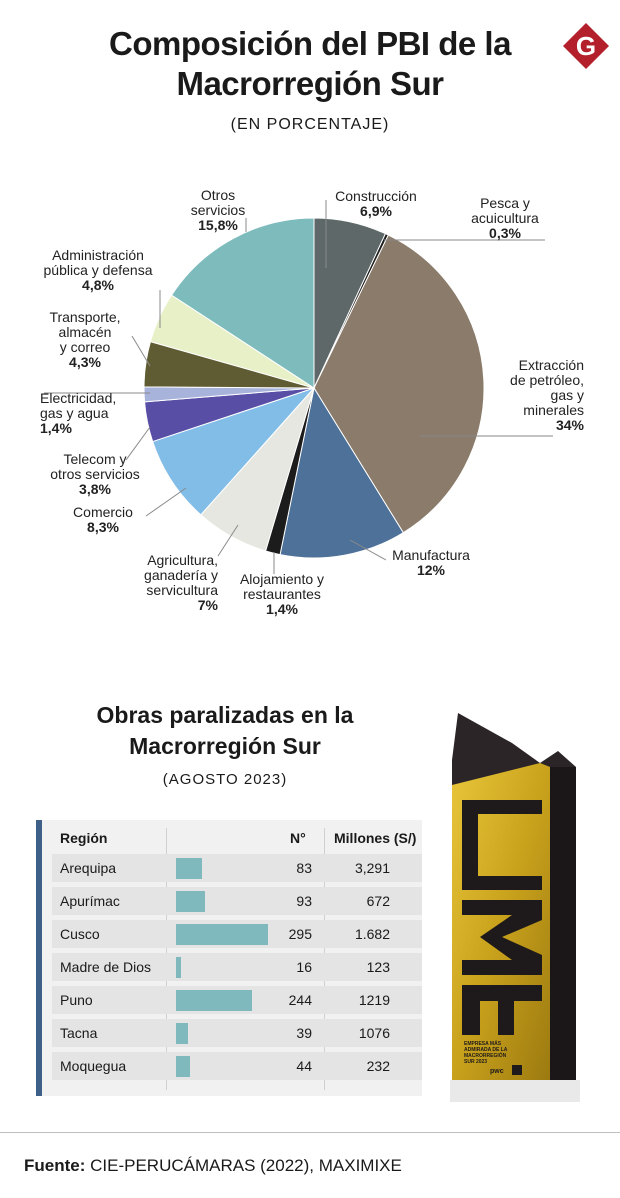 This screenshot has width=620, height=1198. I want to click on label-line: Administración, so click(98, 255).